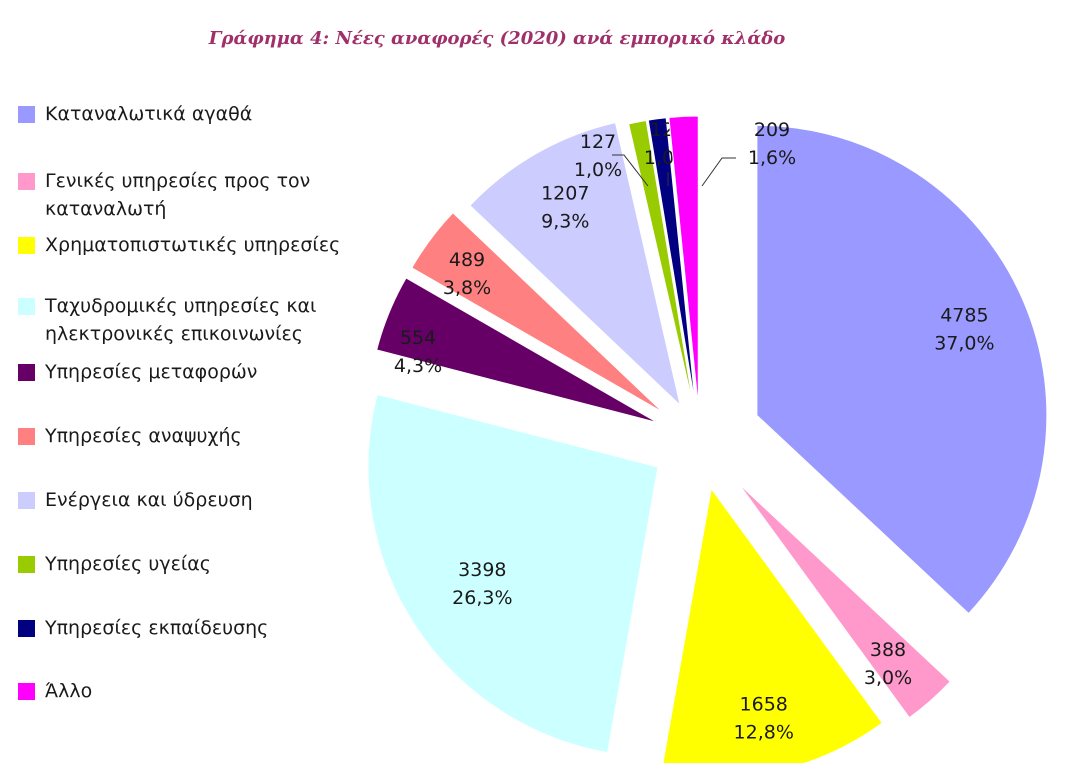 The height and width of the screenshot is (763, 1074). What do you see at coordinates (598, 170) in the screenshot?
I see `slice-percent-label: 1,0%` at bounding box center [598, 170].